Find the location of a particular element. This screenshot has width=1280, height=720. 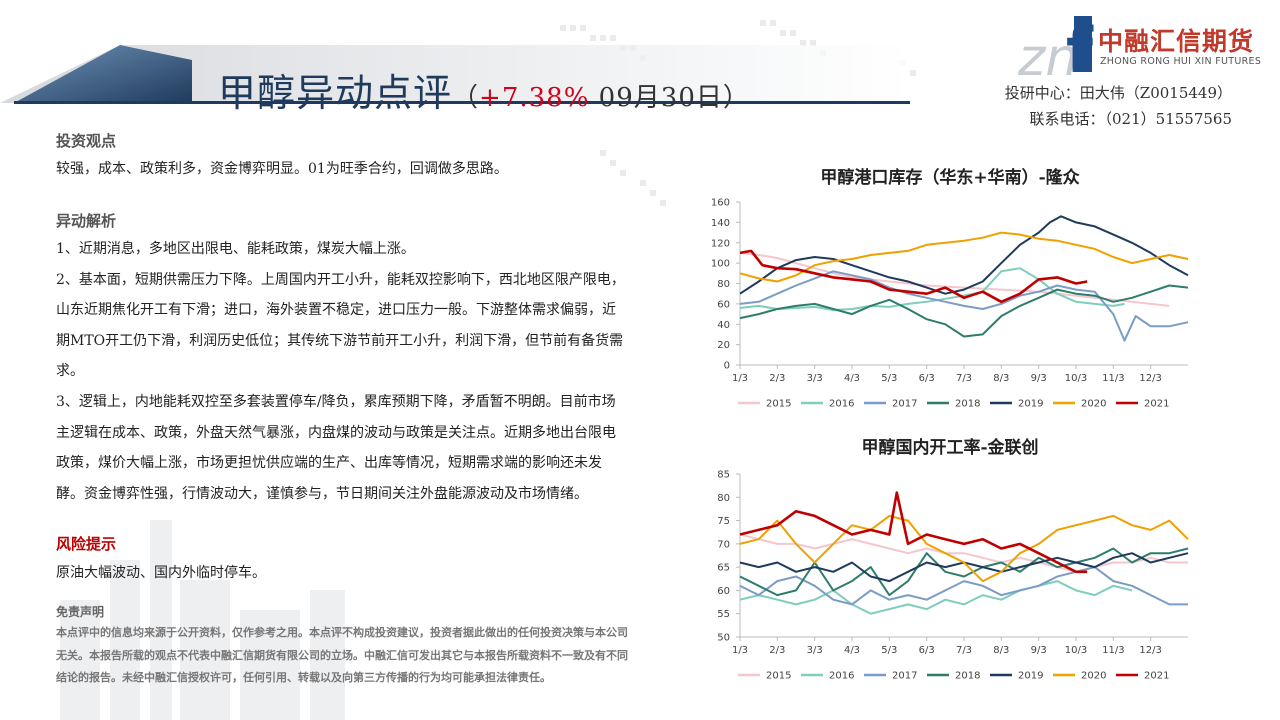

change-percent: +7.38% is located at coordinates (534, 98).